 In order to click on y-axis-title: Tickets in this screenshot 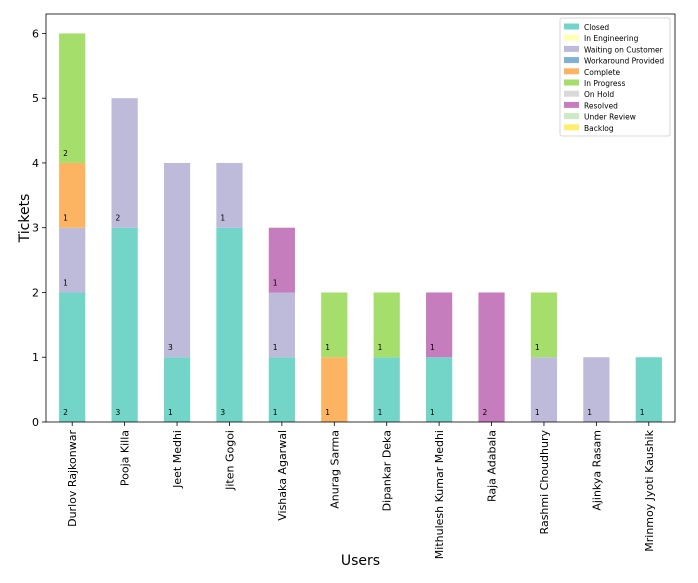, I will do `click(25, 219)`.